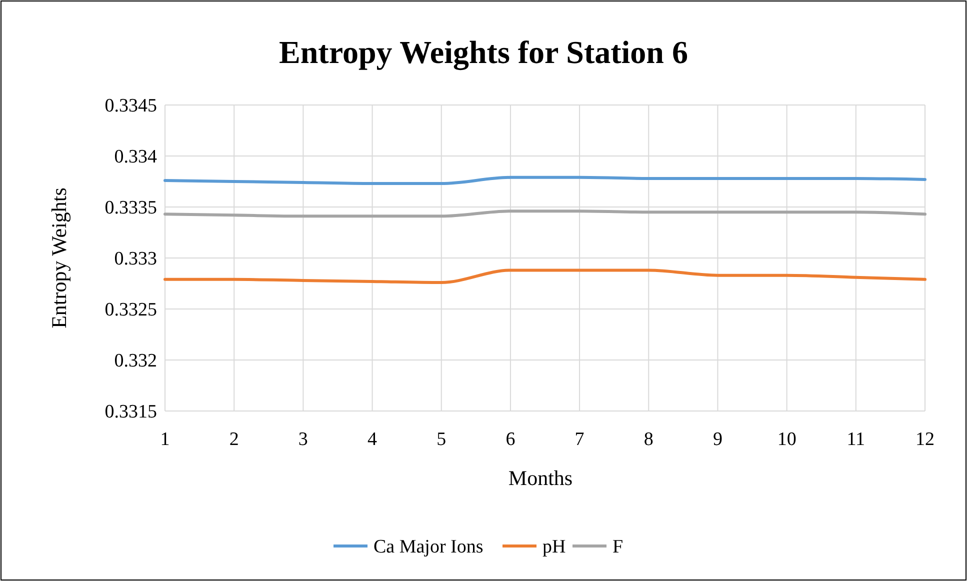 This screenshot has width=967, height=581. I want to click on x-tick-label: 2, so click(234, 439).